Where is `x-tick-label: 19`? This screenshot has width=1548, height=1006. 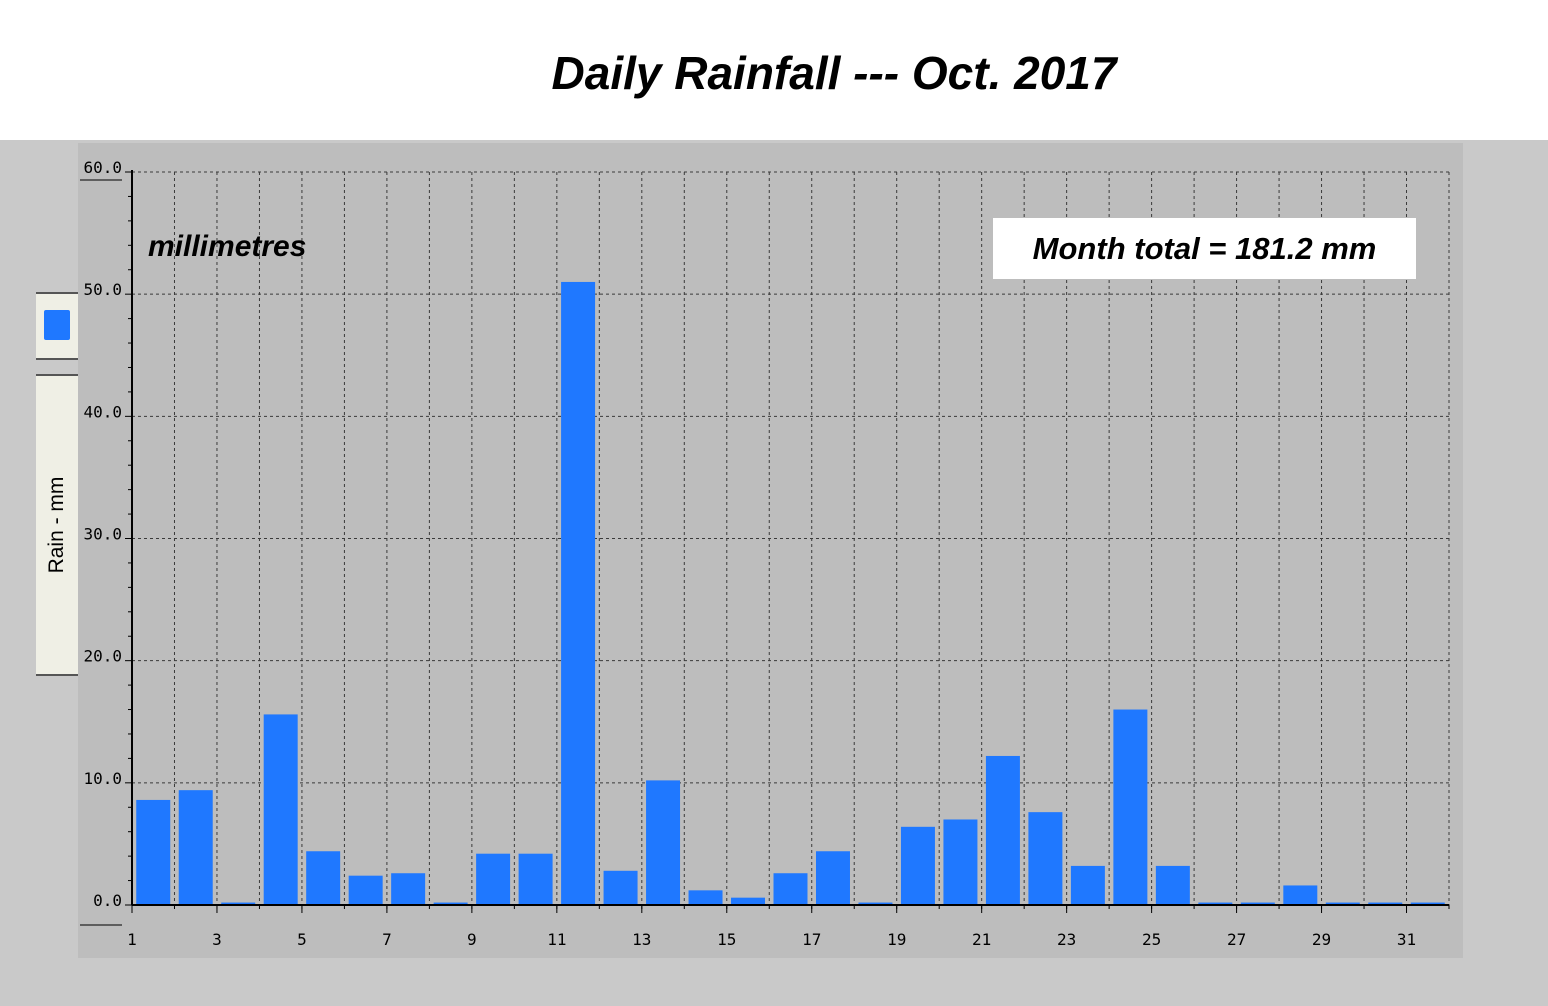
x-tick-label: 19 is located at coordinates (896, 939).